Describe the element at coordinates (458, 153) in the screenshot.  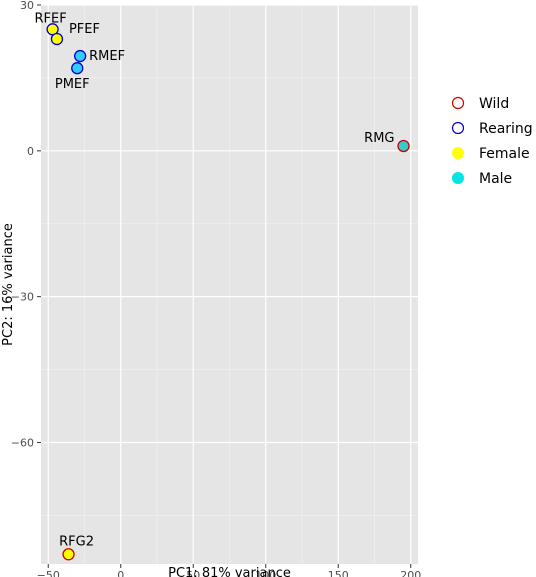
I see `legend-key-female` at that location.